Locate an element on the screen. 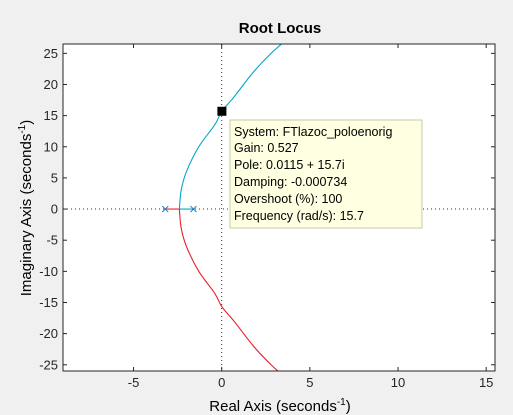  y-tick-label: 20 is located at coordinates (51, 84).